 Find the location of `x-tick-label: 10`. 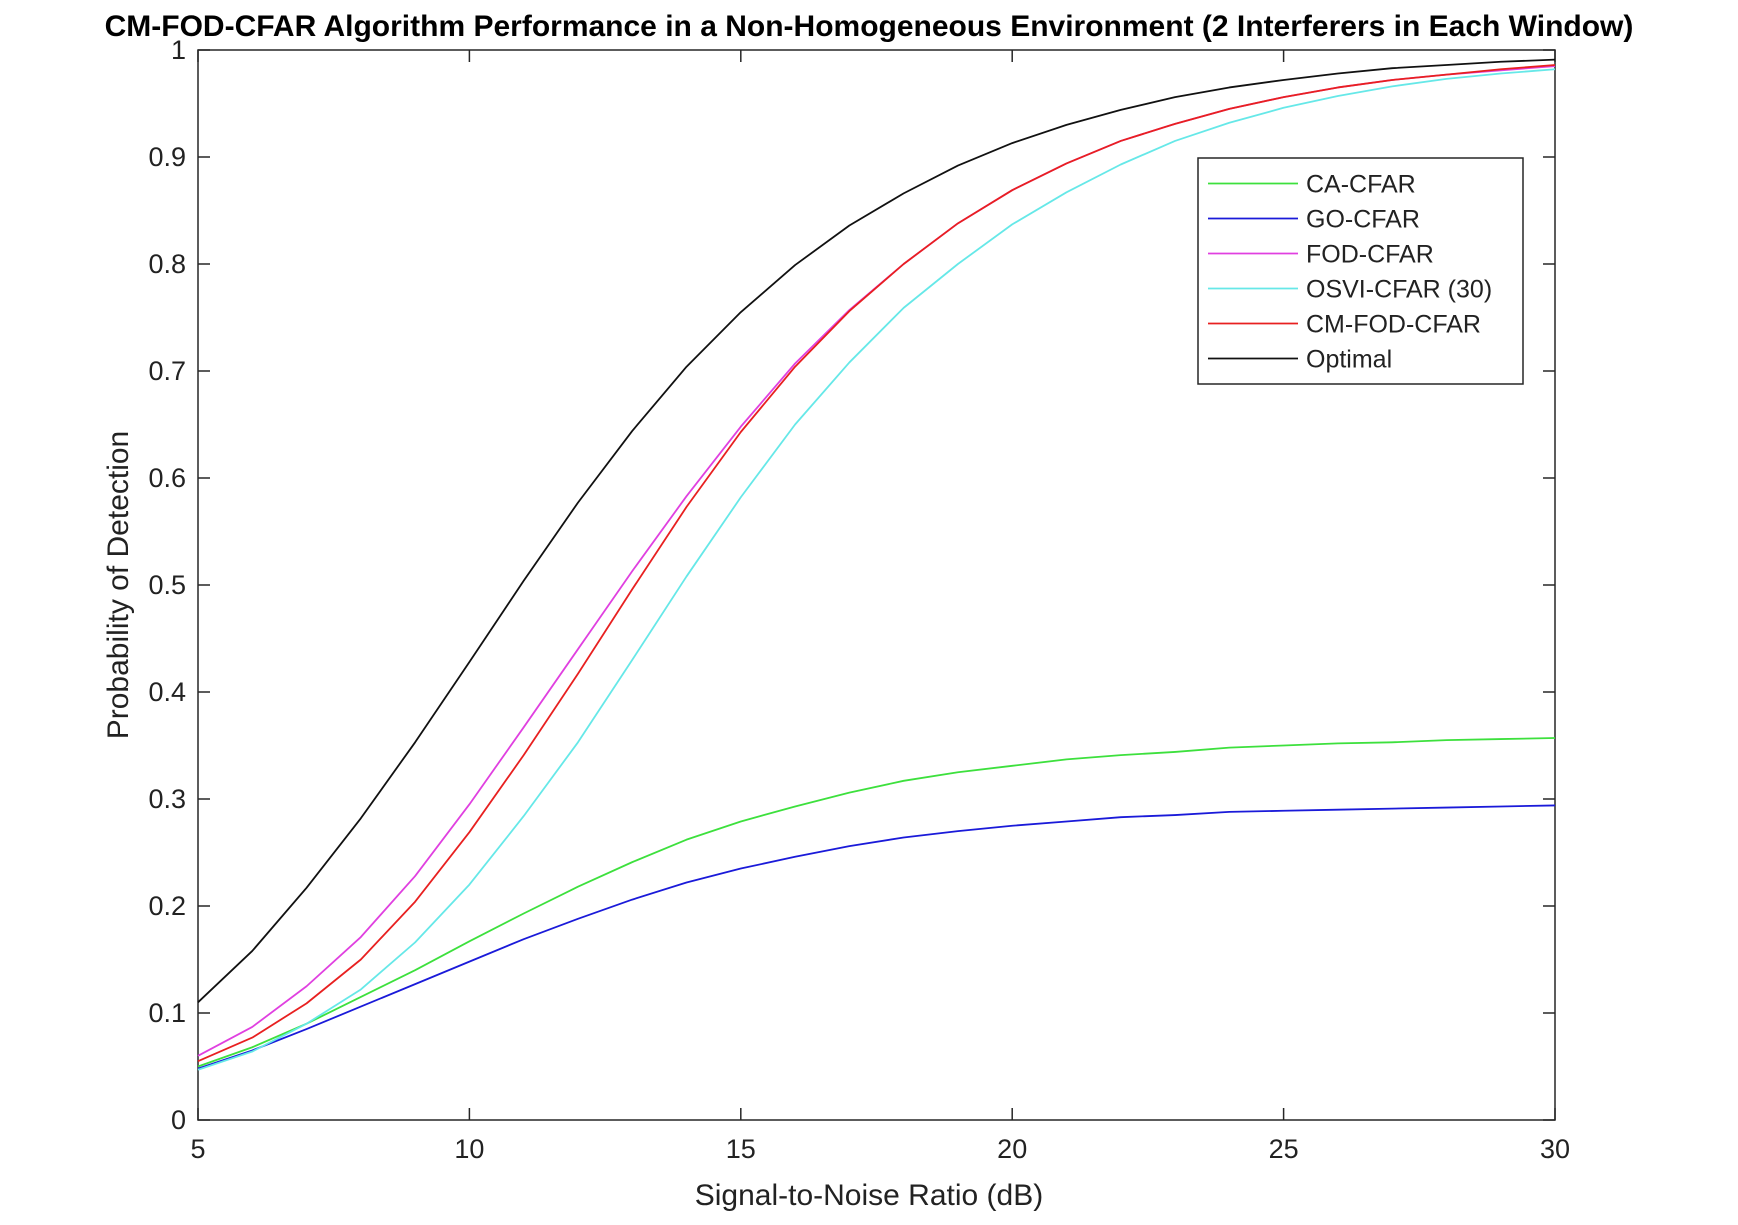

x-tick-label: 10 is located at coordinates (469, 1149).